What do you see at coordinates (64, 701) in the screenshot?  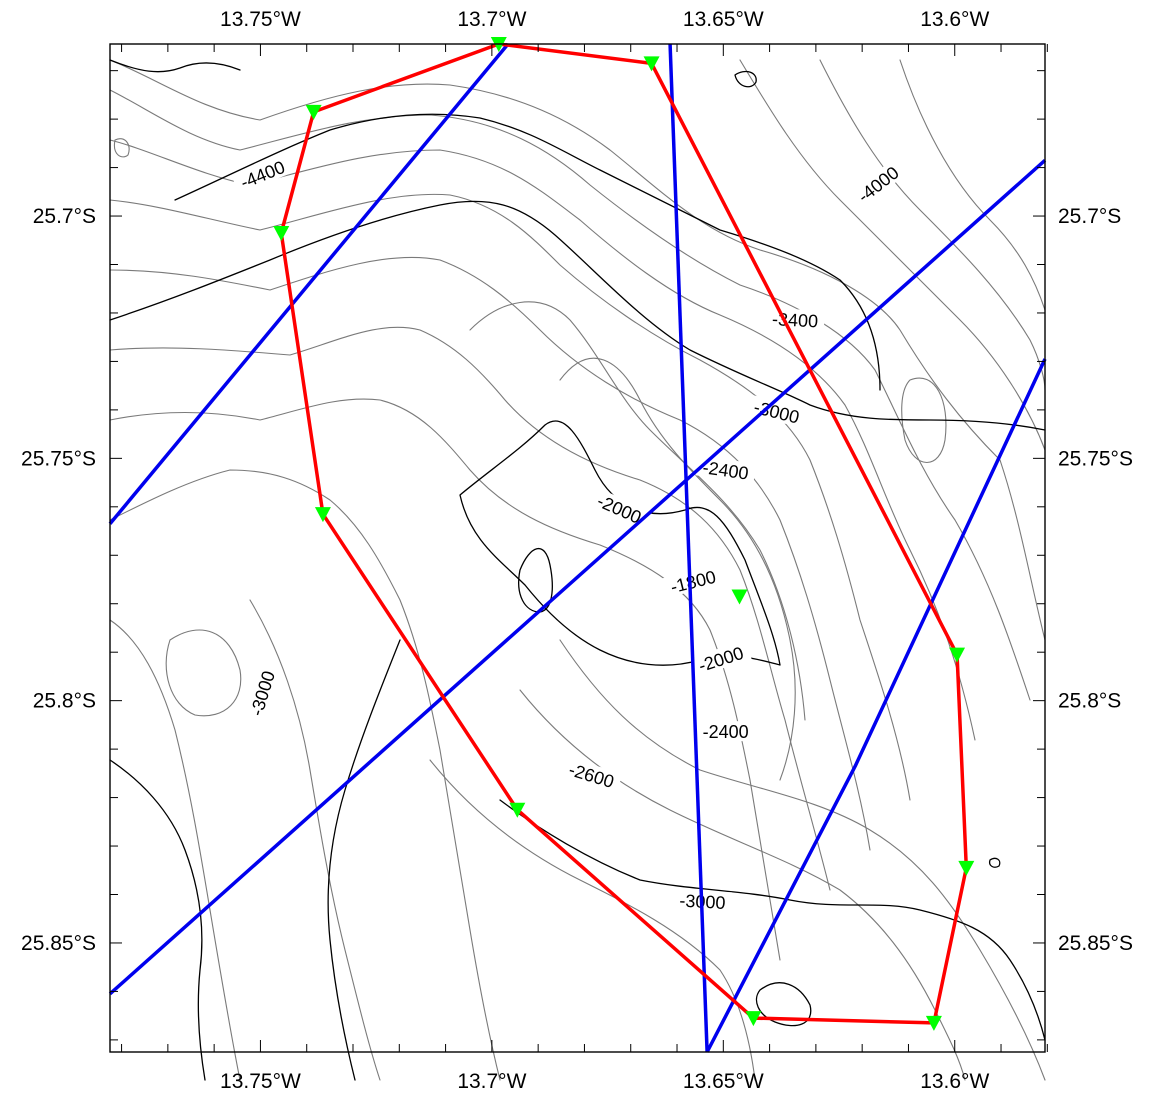 I see `lat-tick-label-left: 25.8°S` at bounding box center [64, 701].